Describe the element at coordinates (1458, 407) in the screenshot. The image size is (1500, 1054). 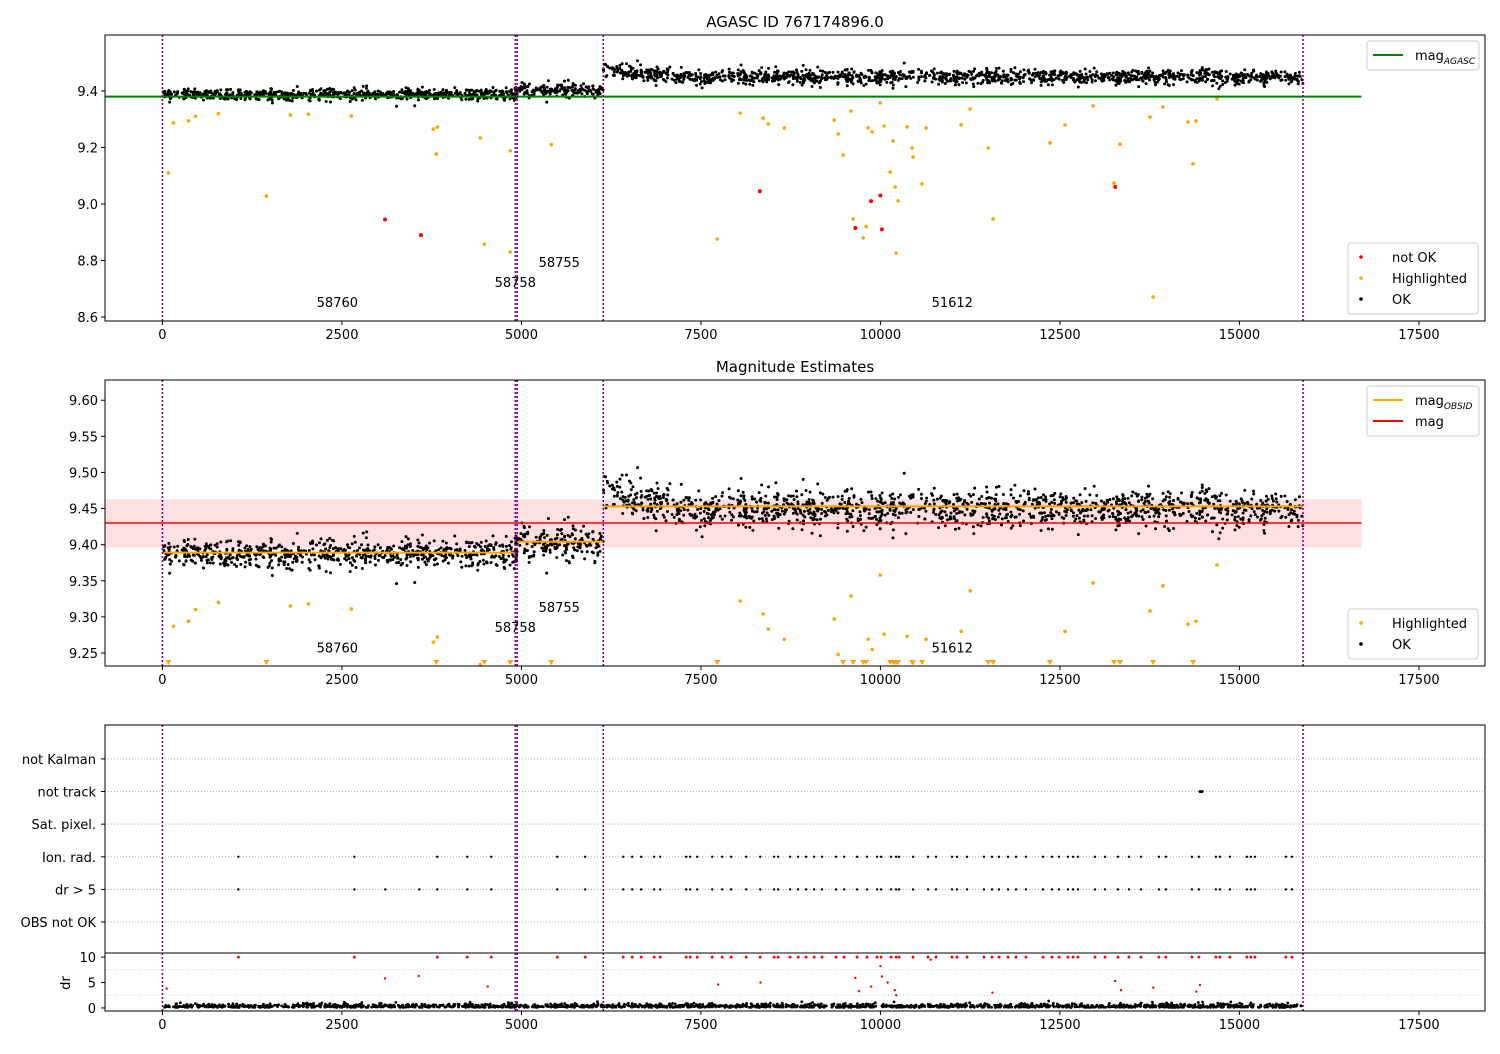
I see `legend-label-subscript: OBSID` at that location.